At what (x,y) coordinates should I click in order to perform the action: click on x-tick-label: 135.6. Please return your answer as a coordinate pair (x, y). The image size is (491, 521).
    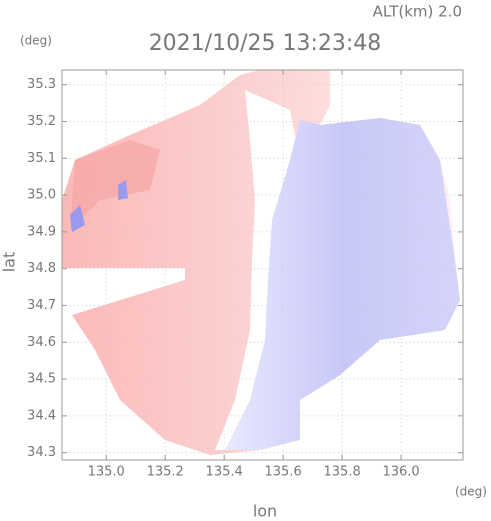
    Looking at the image, I should click on (283, 472).